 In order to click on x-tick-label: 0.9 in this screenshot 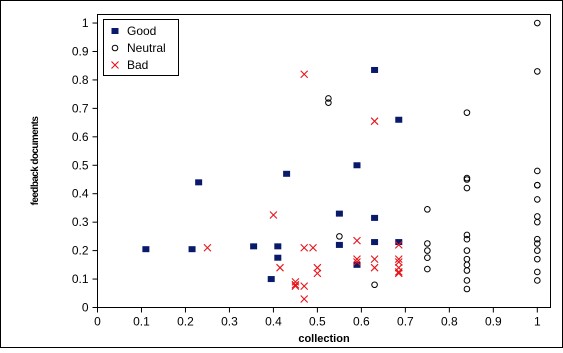, I will do `click(493, 322)`.